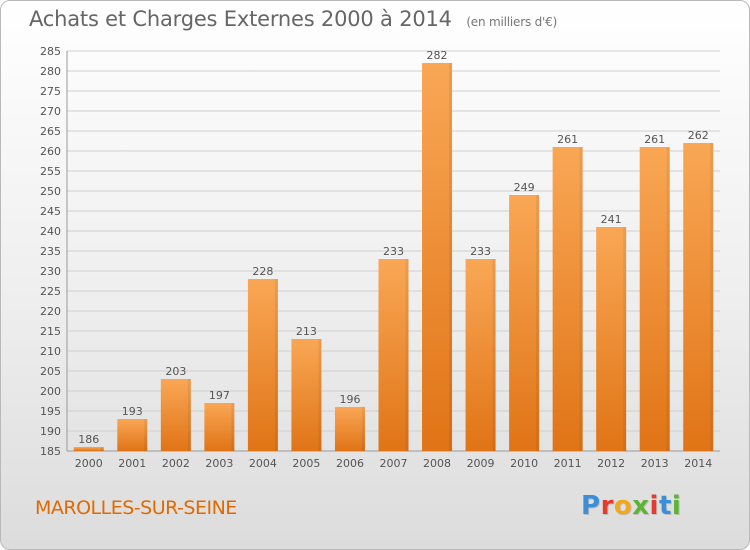 The image size is (750, 550). Describe the element at coordinates (50, 351) in the screenshot. I see `y-tick-label: 210` at that location.